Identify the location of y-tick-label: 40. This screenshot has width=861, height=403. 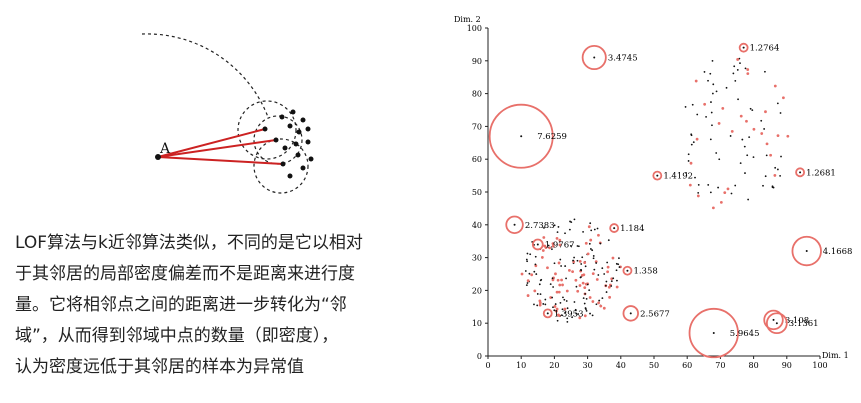
(477, 225).